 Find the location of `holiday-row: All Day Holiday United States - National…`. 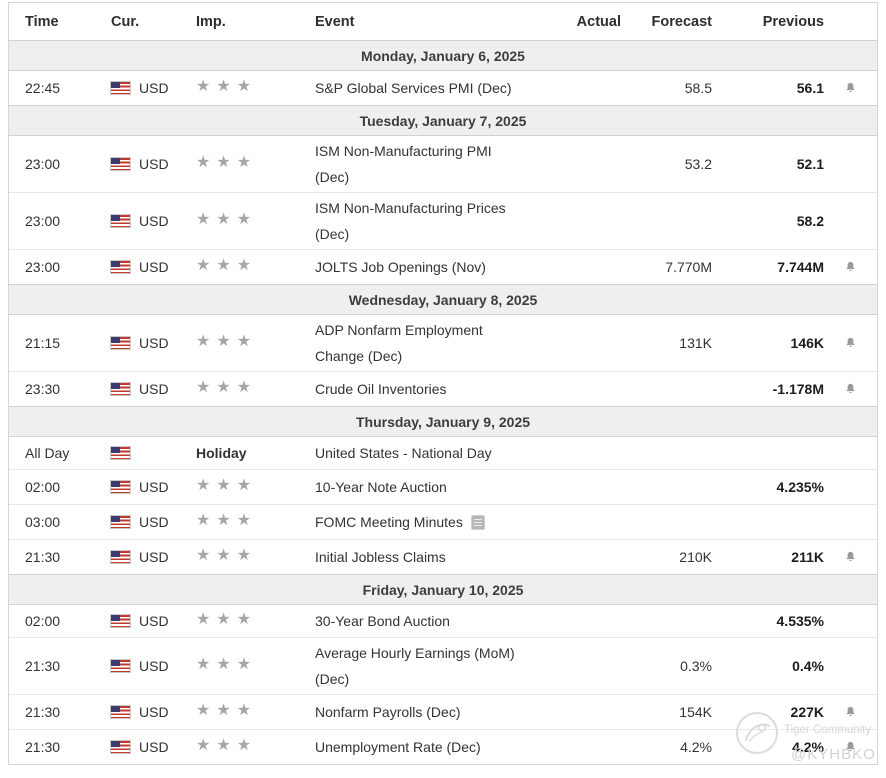

holiday-row: All Day Holiday United States - National… is located at coordinates (443, 453).